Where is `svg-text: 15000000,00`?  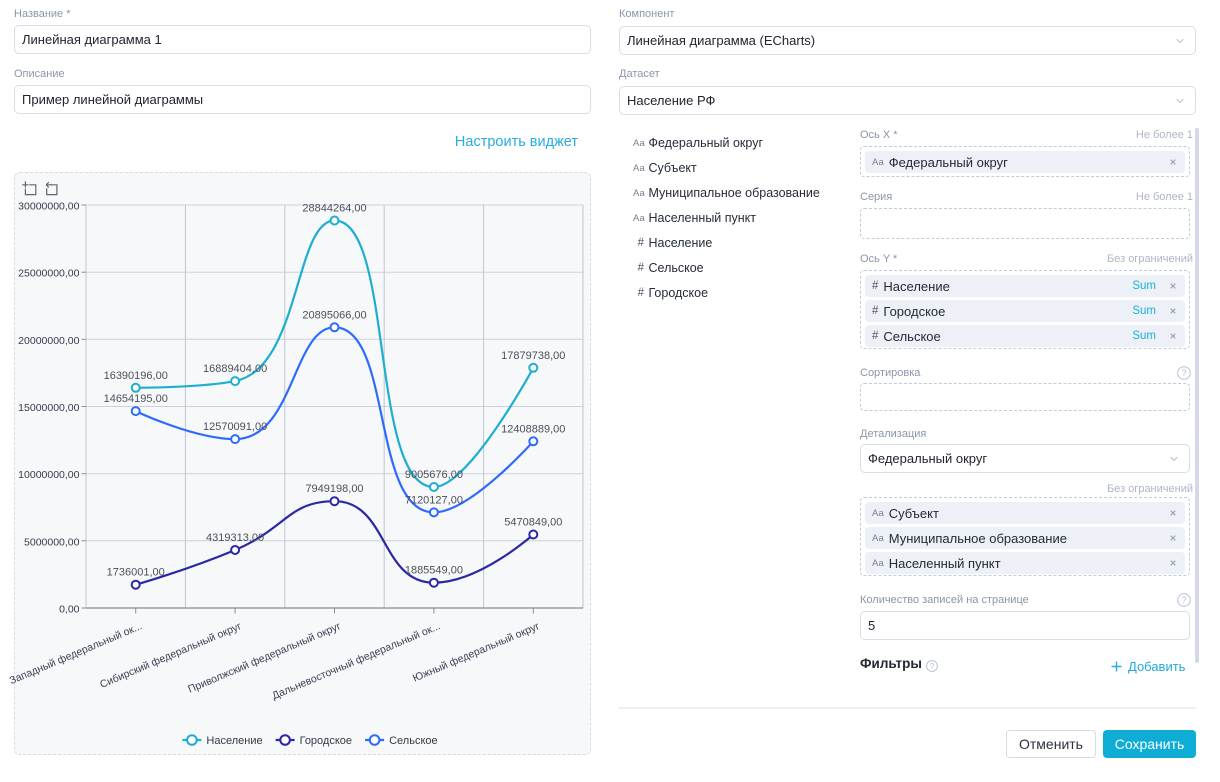 svg-text: 15000000,00 is located at coordinates (48, 408).